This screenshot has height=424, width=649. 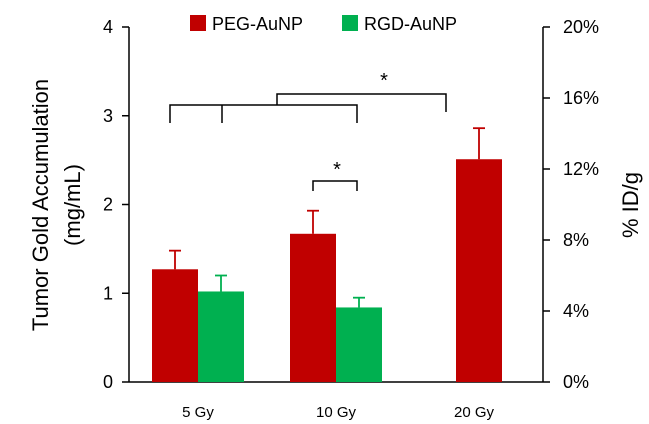 What do you see at coordinates (384, 81) in the screenshot?
I see `significance-star-long: *` at bounding box center [384, 81].